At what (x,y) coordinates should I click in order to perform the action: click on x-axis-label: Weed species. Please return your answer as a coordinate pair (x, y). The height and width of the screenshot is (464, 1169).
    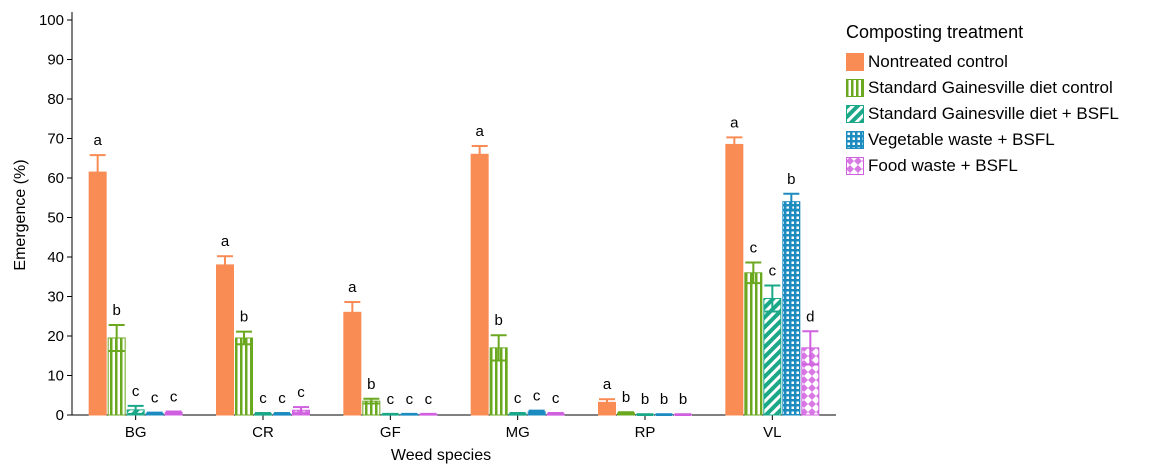
    Looking at the image, I should click on (441, 455).